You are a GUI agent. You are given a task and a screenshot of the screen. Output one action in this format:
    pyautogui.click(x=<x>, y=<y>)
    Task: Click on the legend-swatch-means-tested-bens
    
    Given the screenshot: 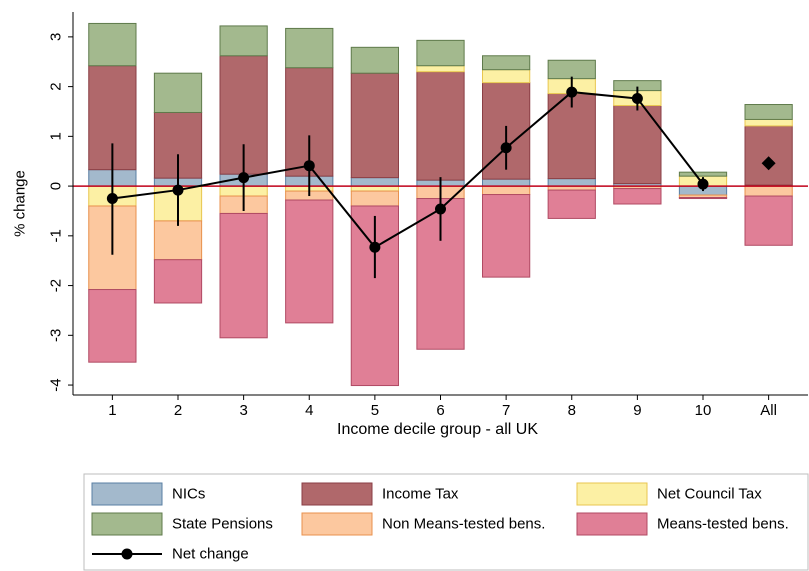 What is the action you would take?
    pyautogui.click(x=612, y=524)
    